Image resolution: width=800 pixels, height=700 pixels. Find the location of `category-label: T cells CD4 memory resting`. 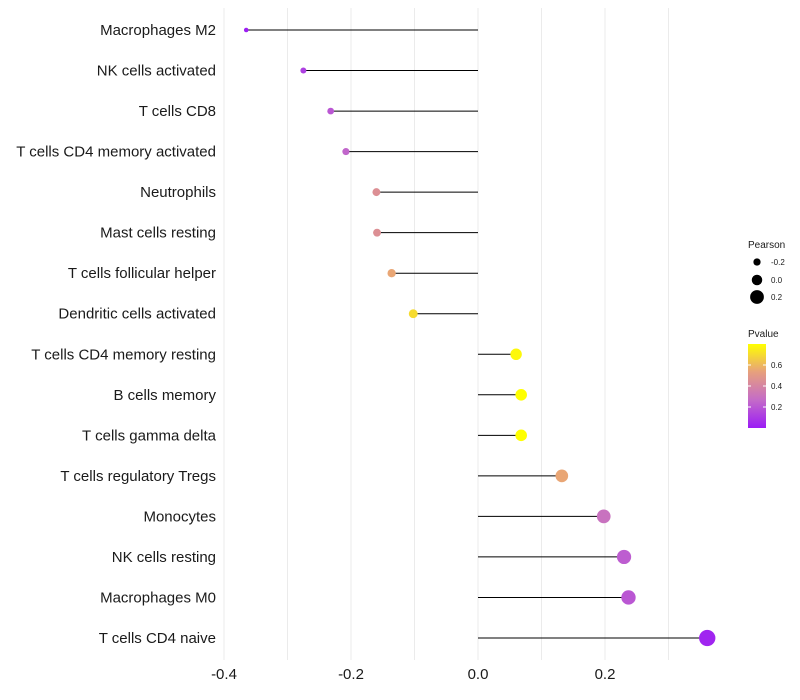

category-label: T cells CD4 memory resting is located at coordinates (123, 354).